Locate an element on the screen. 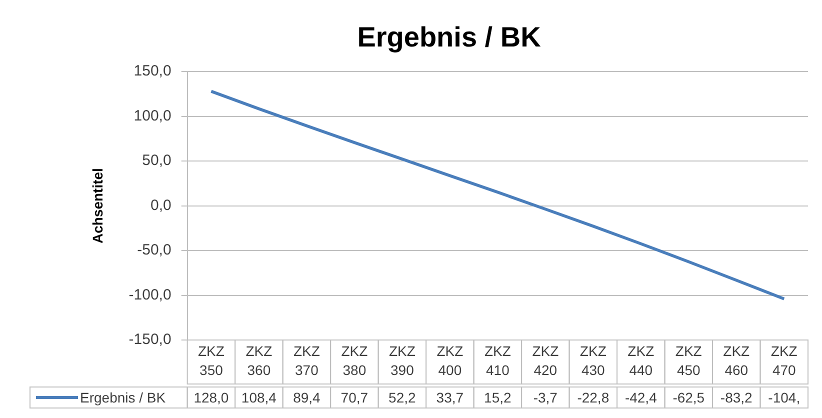  x-tick-label: ZKZ 410 is located at coordinates (498, 360).